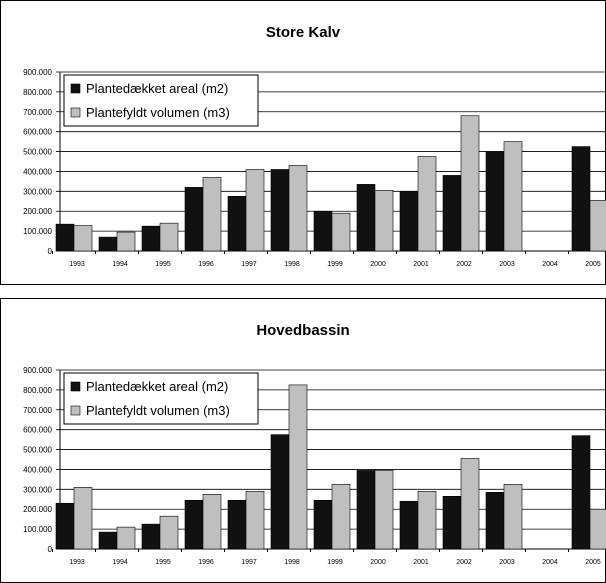 Image resolution: width=606 pixels, height=583 pixels. Describe the element at coordinates (126, 241) in the screenshot. I see `bar-volumen-1994` at that location.